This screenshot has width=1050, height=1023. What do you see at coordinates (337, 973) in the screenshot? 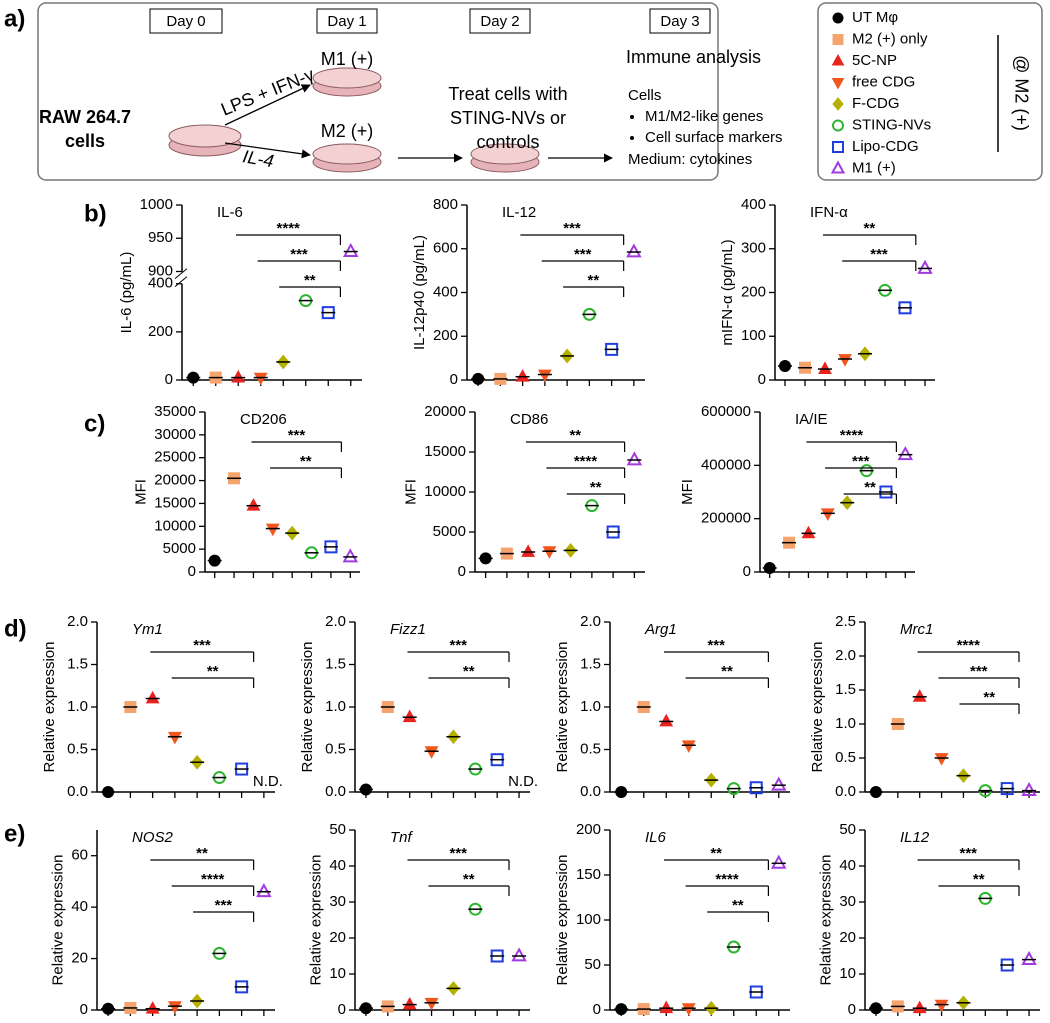
I see `y-tick-label: 10` at bounding box center [337, 973].